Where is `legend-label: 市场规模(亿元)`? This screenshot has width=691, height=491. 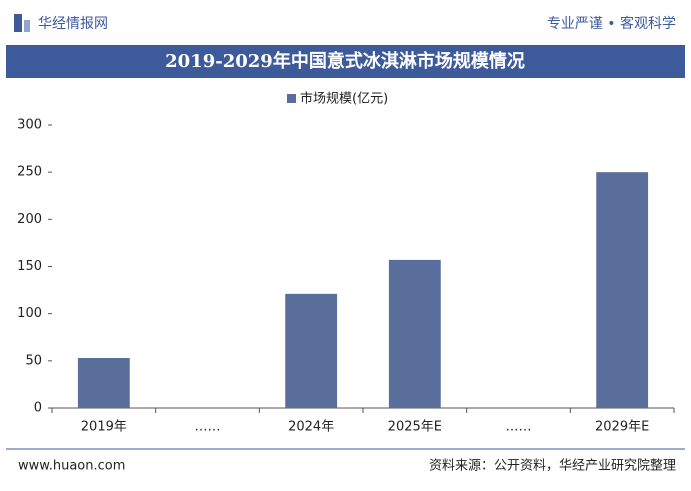
legend-label: 市场规模(亿元) is located at coordinates (344, 99).